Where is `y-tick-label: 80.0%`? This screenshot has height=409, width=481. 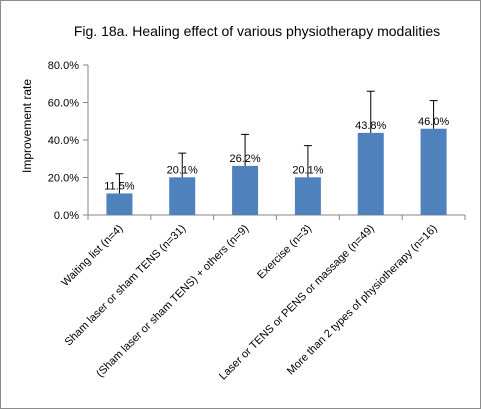
y-tick-label: 80.0% is located at coordinates (63, 66).